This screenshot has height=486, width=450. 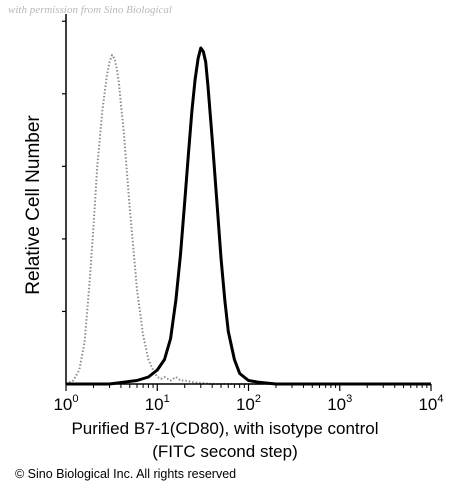 I want to click on x-tick-label: 10³, so click(x=339, y=403).